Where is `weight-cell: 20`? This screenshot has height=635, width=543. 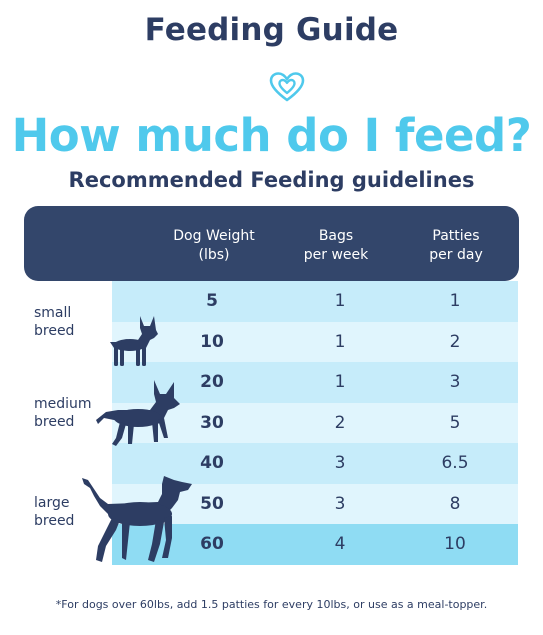 weight-cell: 20 is located at coordinates (212, 382).